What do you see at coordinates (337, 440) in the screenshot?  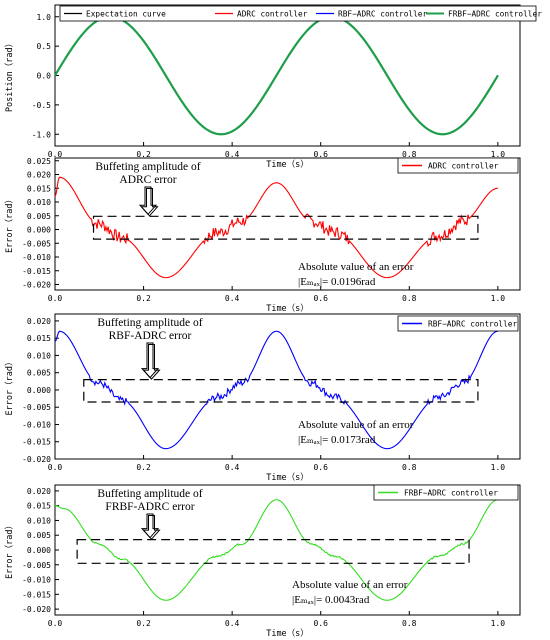 I see `abs-error-value: |Eₘₐₓ|= 0.0173rad` at bounding box center [337, 440].